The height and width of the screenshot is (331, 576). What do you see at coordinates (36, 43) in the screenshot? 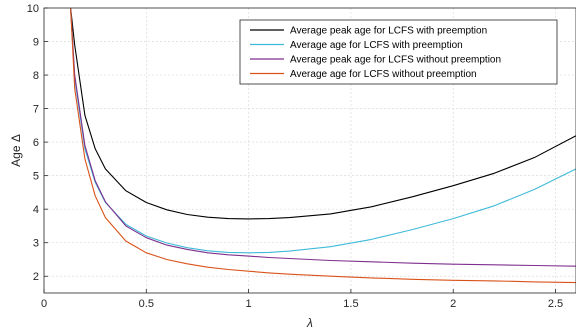
I see `y-tick-label: 9` at bounding box center [36, 43].